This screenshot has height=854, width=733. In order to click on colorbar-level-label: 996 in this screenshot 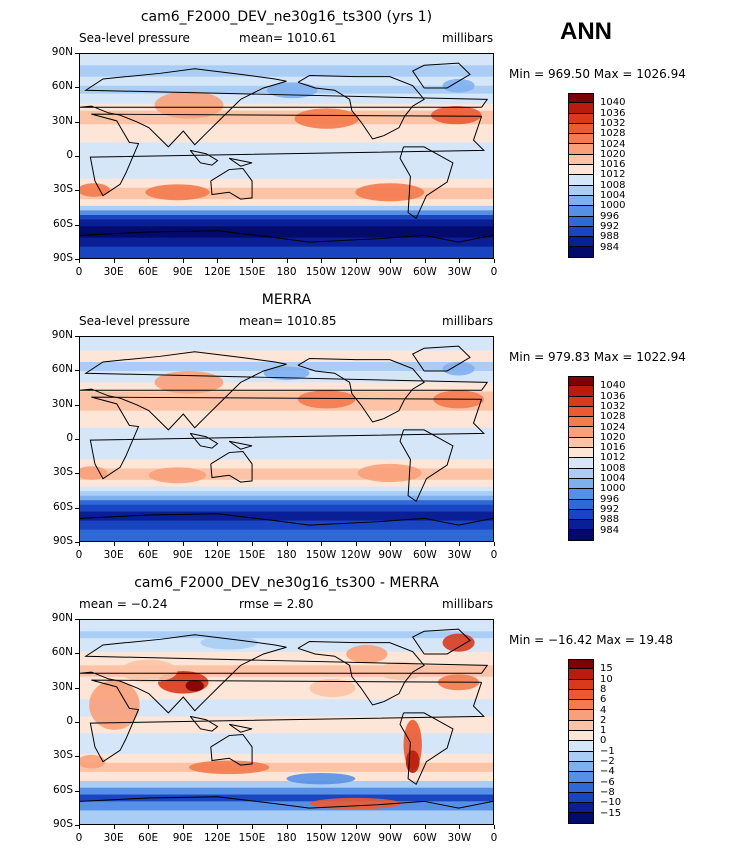, I will do `click(610, 499)`.